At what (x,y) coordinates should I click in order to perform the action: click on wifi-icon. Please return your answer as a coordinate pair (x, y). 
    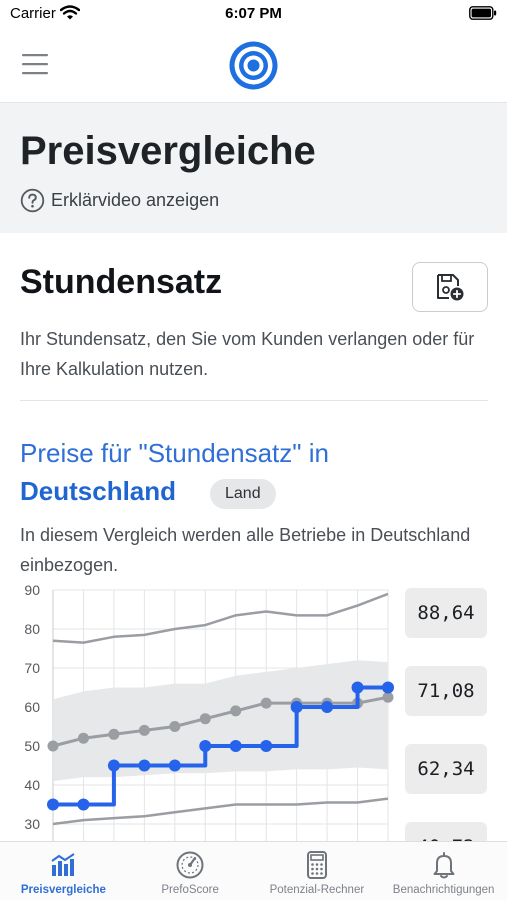
    Looking at the image, I should click on (70, 15).